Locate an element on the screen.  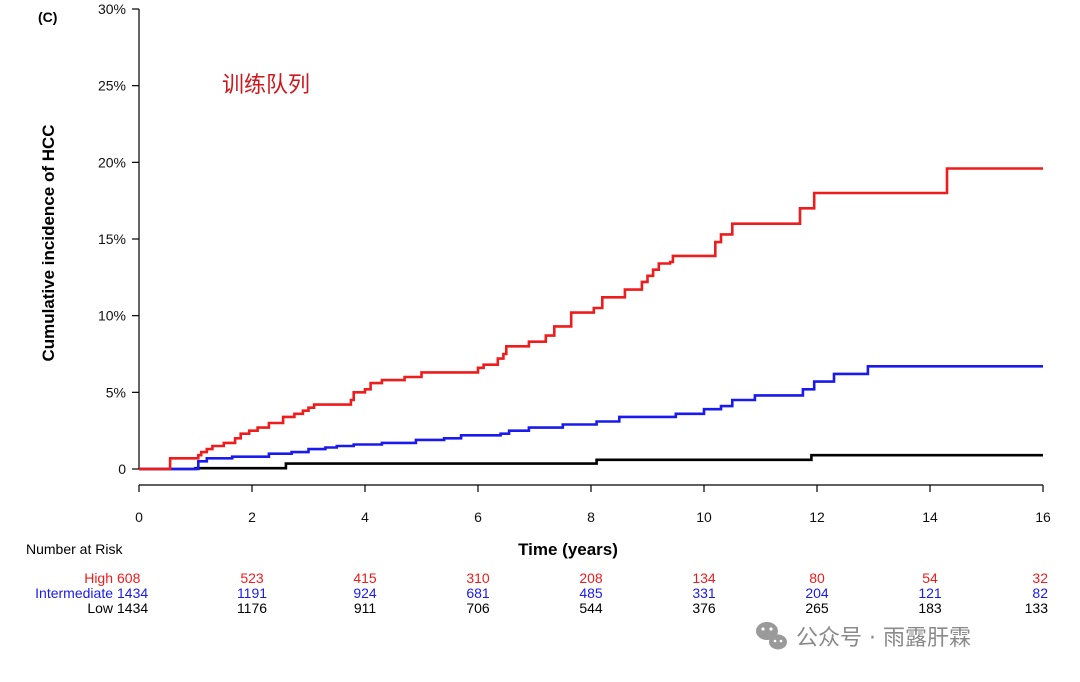
risk-value: 485 is located at coordinates (591, 593).